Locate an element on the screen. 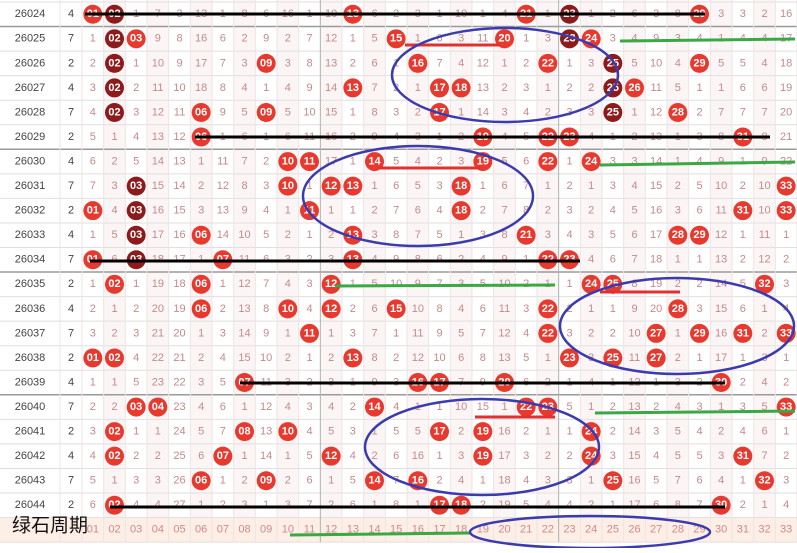  ball-number: 10 is located at coordinates (288, 161).